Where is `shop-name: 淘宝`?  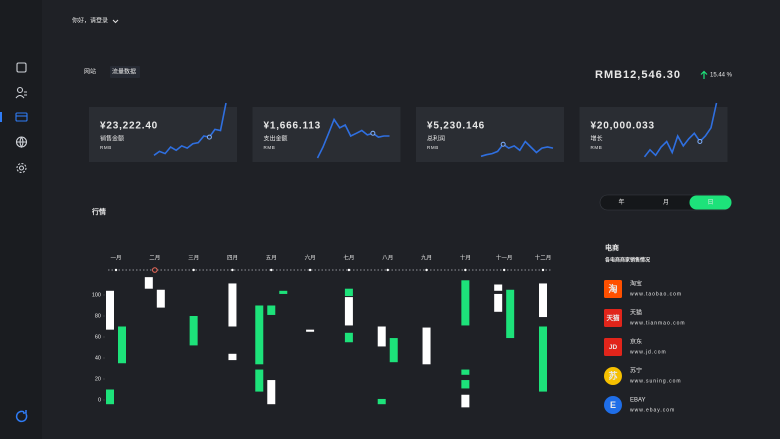
shop-name: 淘宝 is located at coordinates (636, 284).